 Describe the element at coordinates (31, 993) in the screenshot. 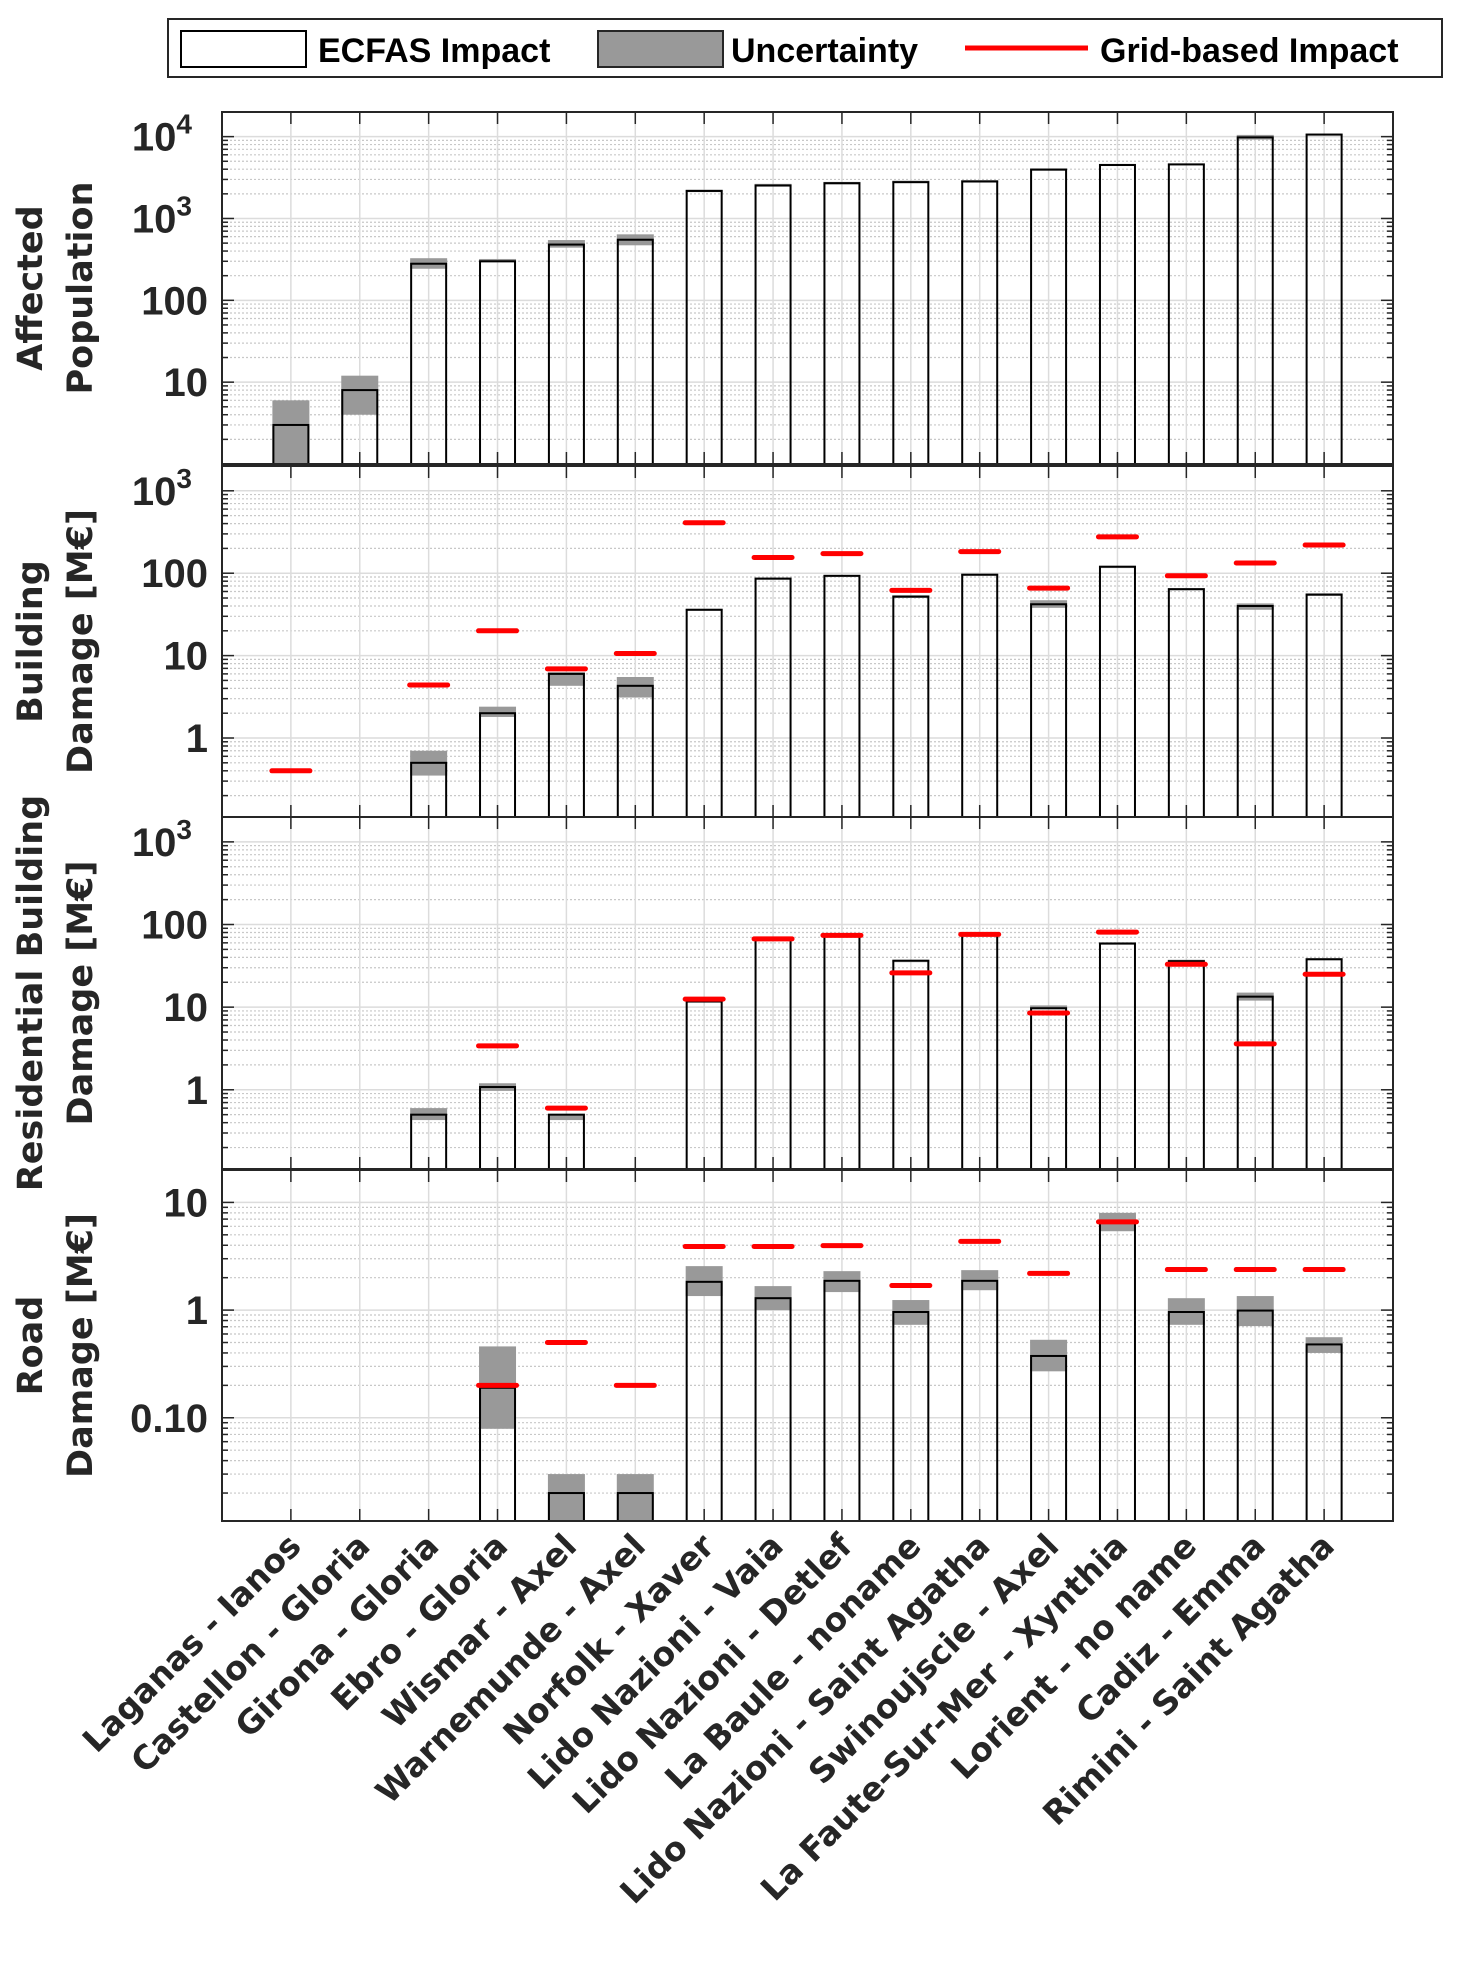

I see `y-axis-title: Residential Building` at that location.